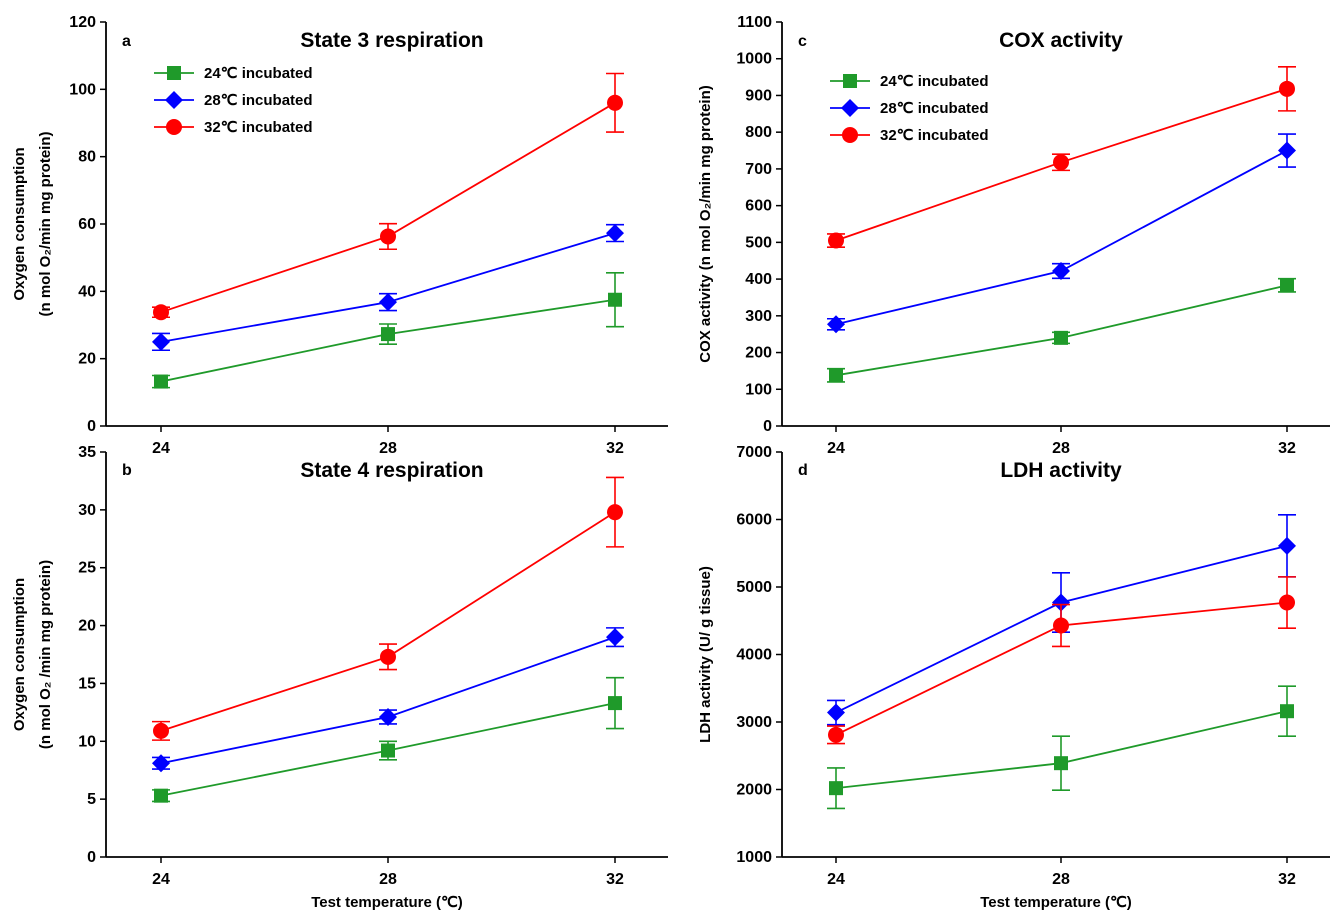 This screenshot has width=1333, height=913. What do you see at coordinates (391, 40) in the screenshot?
I see `chart-title: State 3 respiration` at bounding box center [391, 40].